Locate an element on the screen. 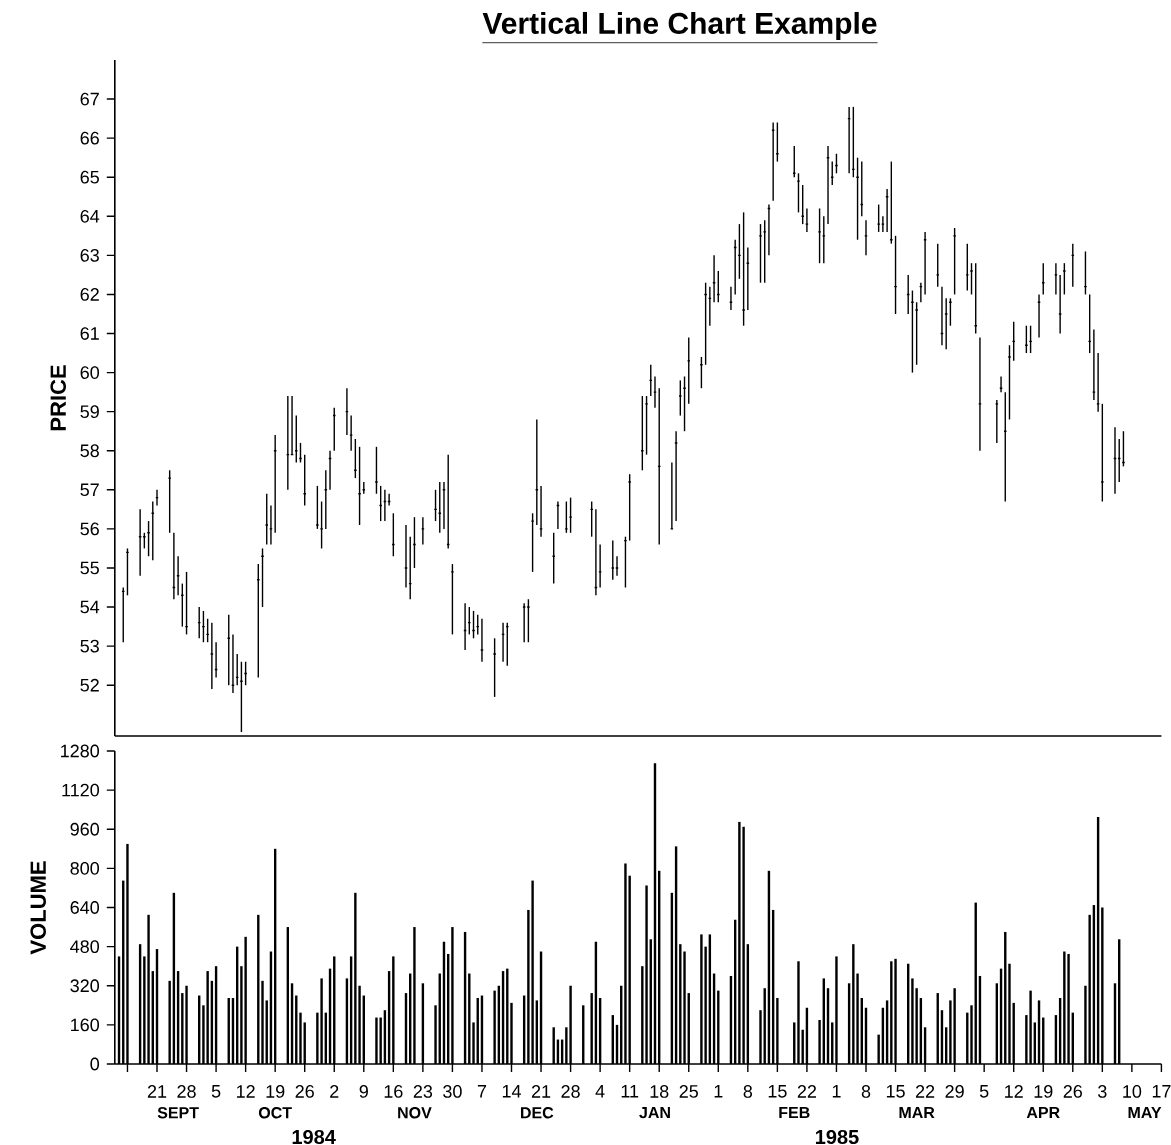 Image resolution: width=1171 pixels, height=1145 pixels. y-tick-label: 66 is located at coordinates (89, 138).